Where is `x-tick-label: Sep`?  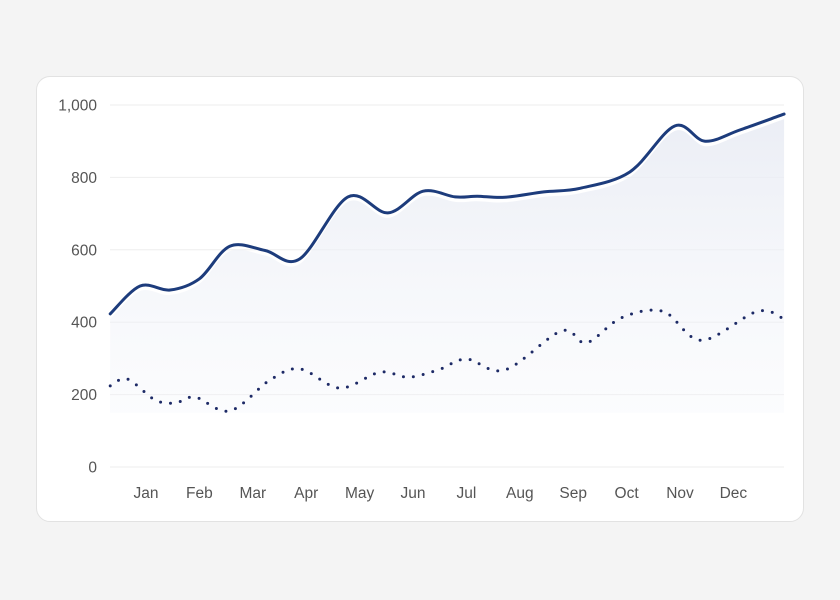
x-tick-label: Sep is located at coordinates (573, 493).